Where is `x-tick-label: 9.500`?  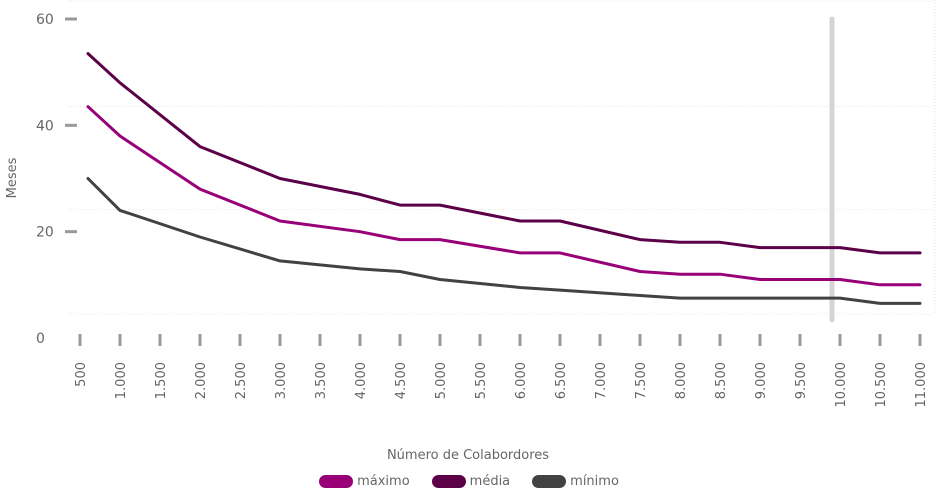
x-tick-label: 9.500 is located at coordinates (801, 380).